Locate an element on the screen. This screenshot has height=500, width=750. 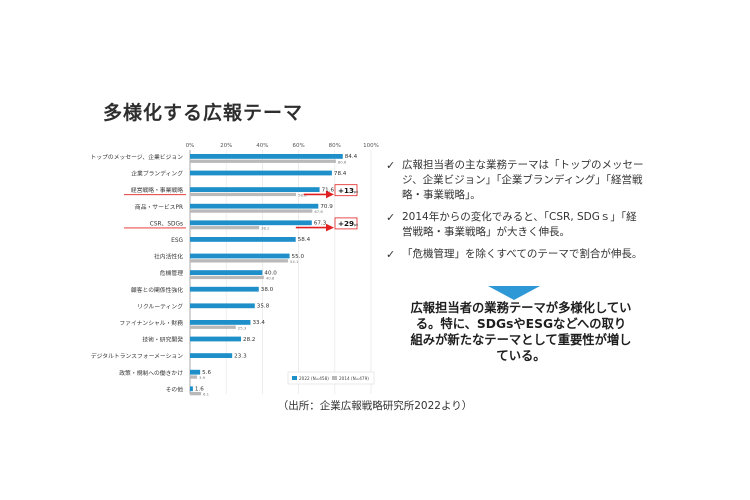
x-tick-label: 80% is located at coordinates (335, 146).